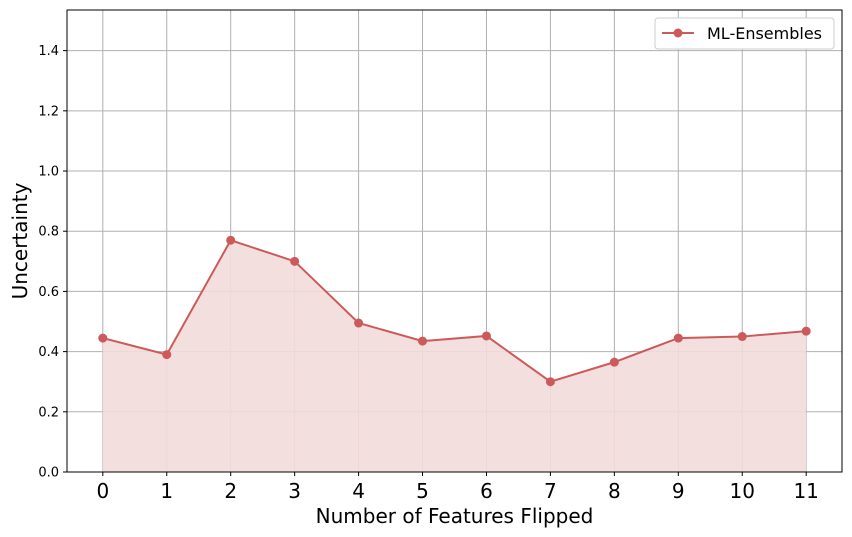 This screenshot has height=537, width=852. Describe the element at coordinates (422, 491) in the screenshot. I see `x-tick-label: 5` at that location.